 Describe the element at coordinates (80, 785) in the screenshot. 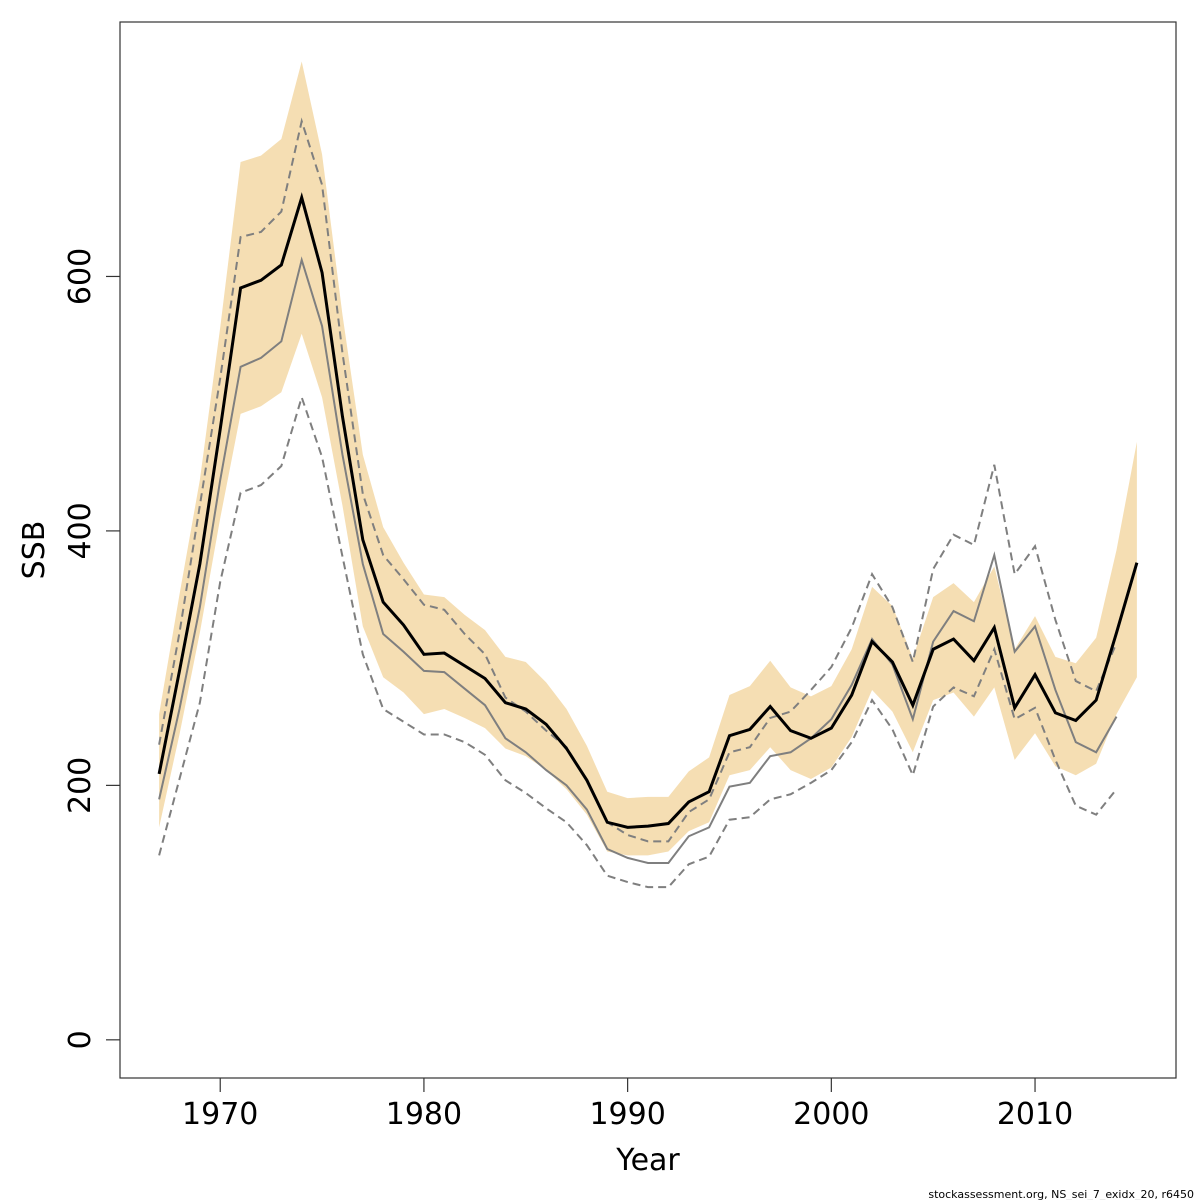

I see `y-tick-label: 200` at that location.